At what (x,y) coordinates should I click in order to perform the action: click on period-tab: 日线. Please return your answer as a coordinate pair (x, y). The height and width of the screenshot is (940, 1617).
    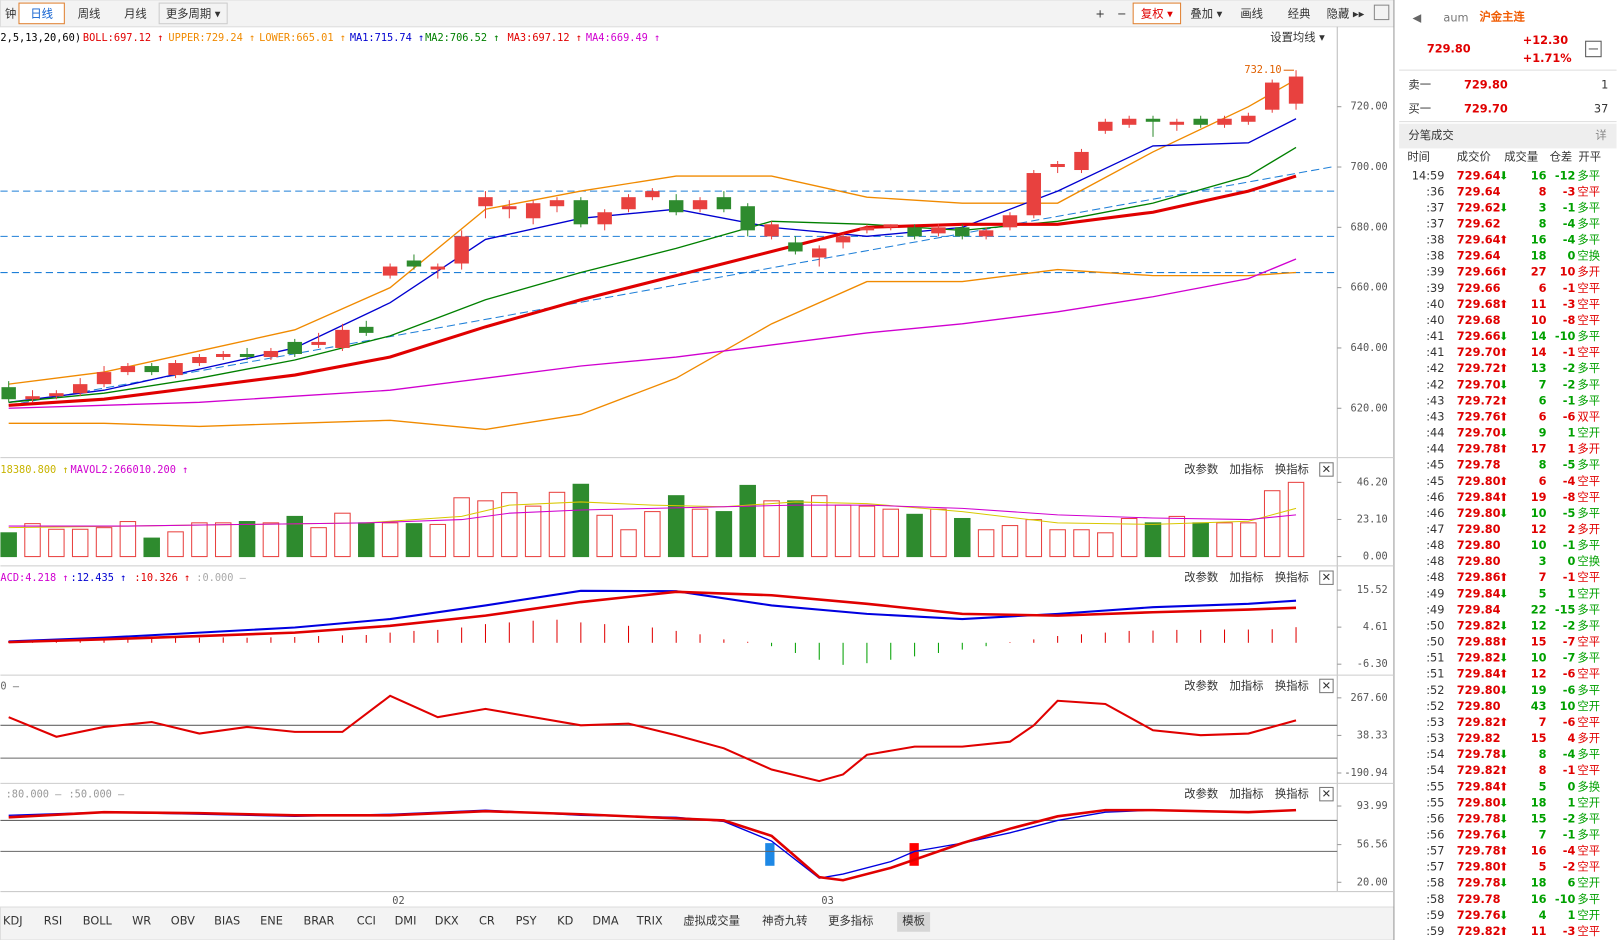
    Looking at the image, I should click on (41, 13).